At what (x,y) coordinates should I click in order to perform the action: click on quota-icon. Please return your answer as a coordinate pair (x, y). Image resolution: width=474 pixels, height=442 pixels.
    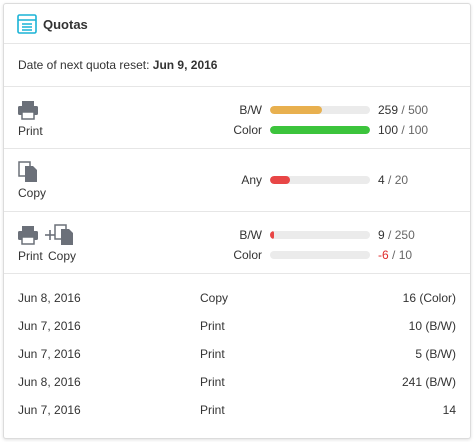
    Looking at the image, I should click on (27, 24).